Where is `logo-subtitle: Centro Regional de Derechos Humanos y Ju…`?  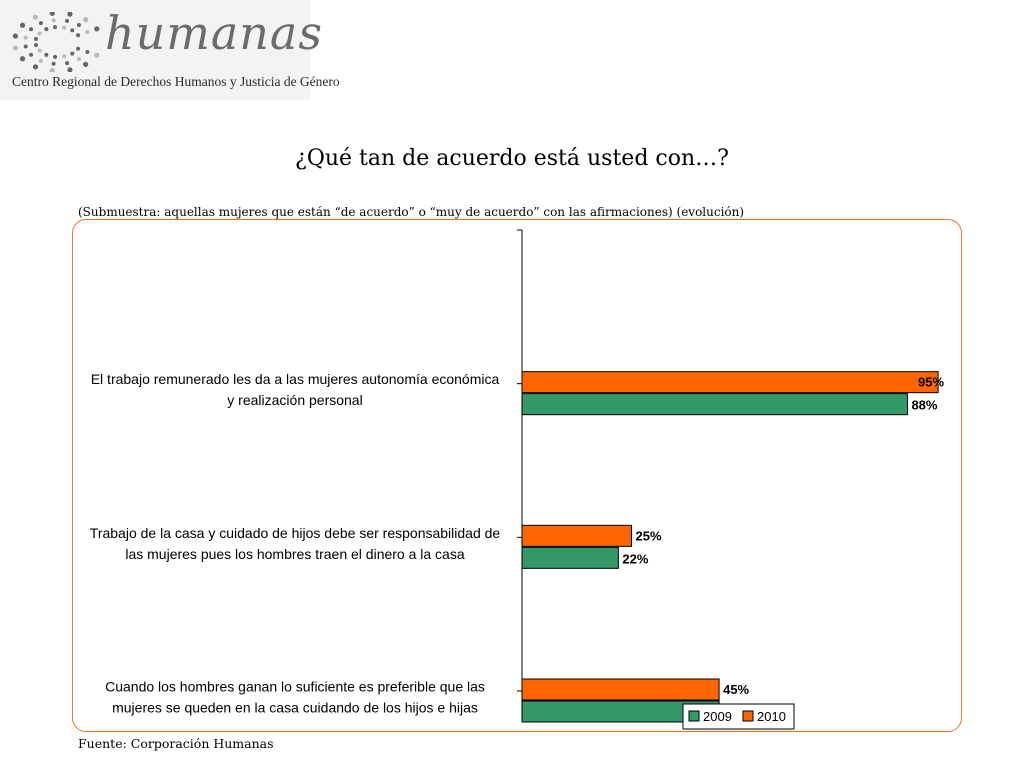
logo-subtitle: Centro Regional de Derechos Humanos y Ju… is located at coordinates (176, 81).